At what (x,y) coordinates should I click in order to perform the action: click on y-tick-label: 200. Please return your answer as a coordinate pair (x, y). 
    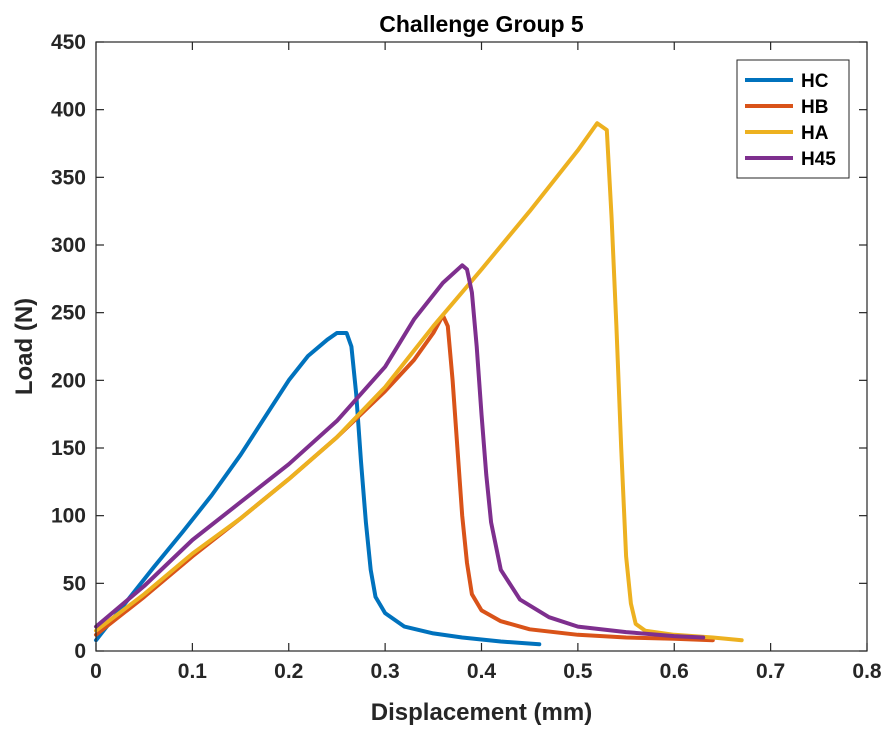
    Looking at the image, I should click on (68, 380).